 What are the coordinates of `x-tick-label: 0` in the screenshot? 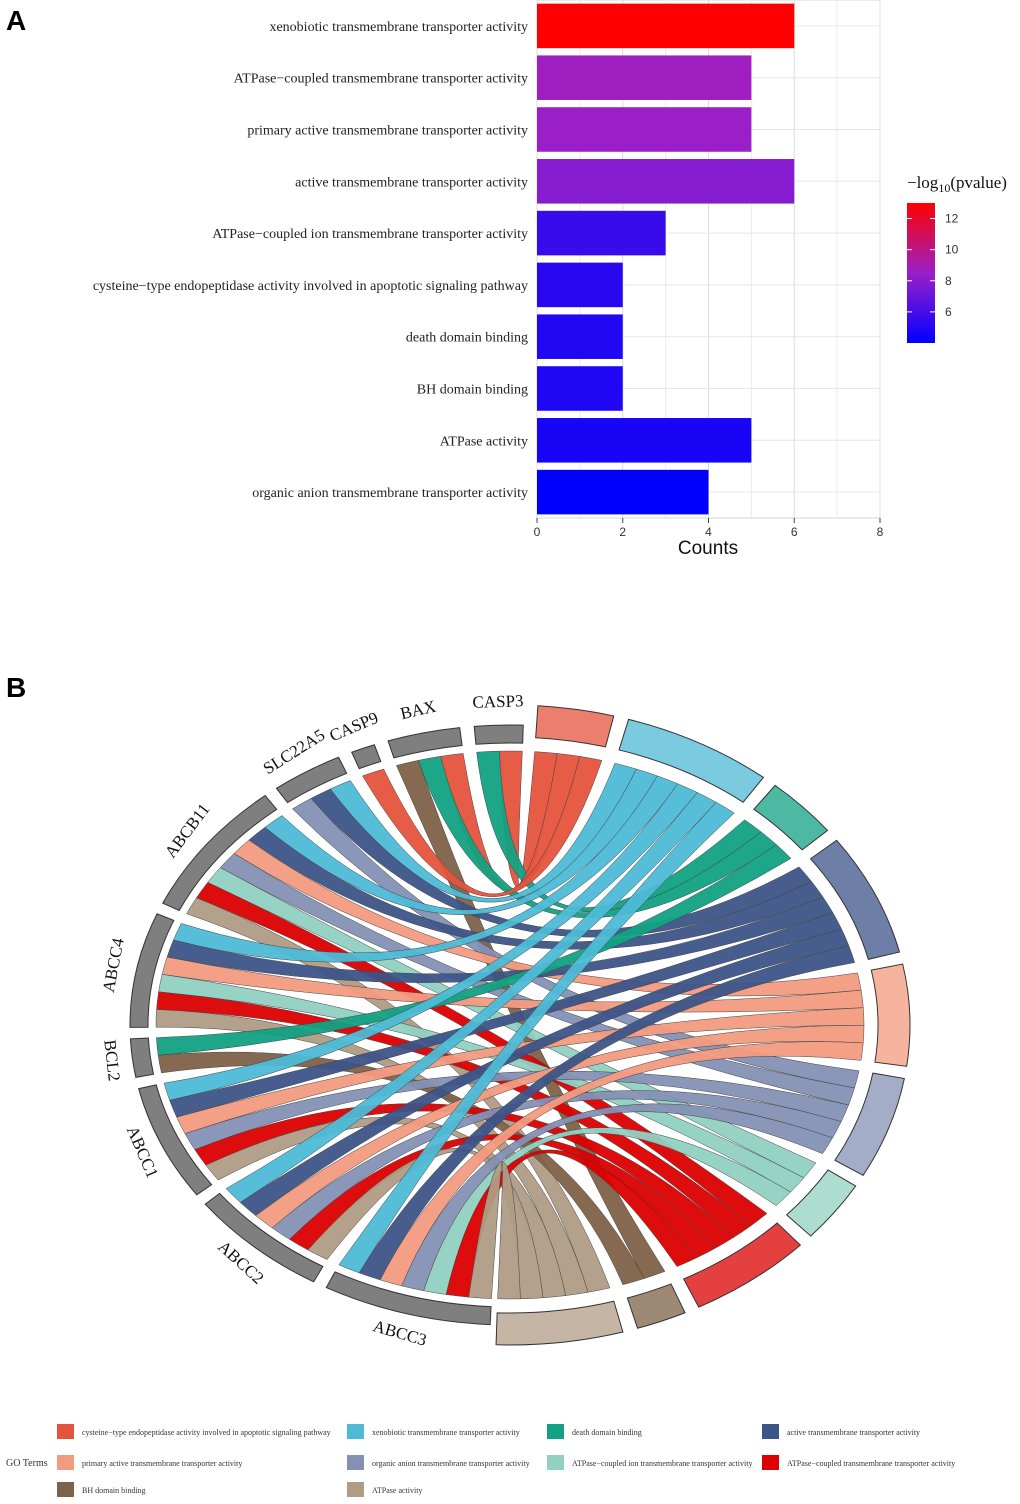 It's located at (537, 532).